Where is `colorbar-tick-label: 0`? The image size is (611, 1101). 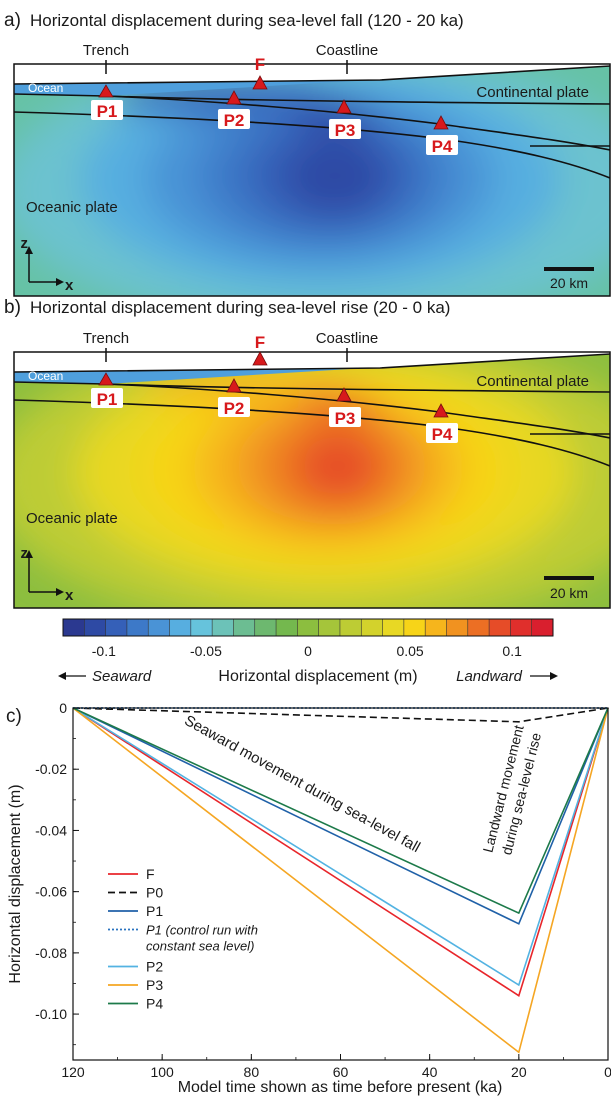 colorbar-tick-label: 0 is located at coordinates (308, 651).